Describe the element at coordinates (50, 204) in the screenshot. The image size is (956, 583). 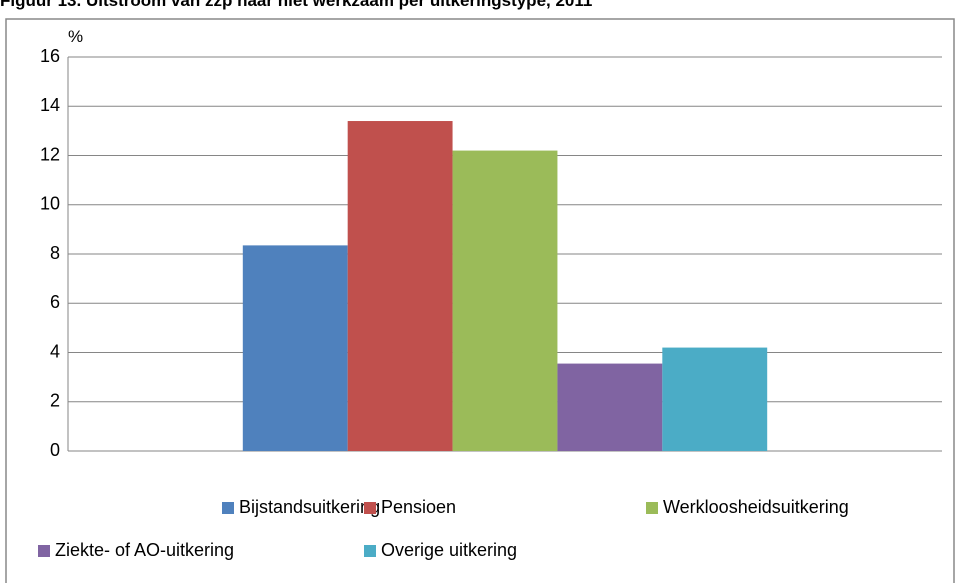
I see `y-tick-label: 10` at that location.